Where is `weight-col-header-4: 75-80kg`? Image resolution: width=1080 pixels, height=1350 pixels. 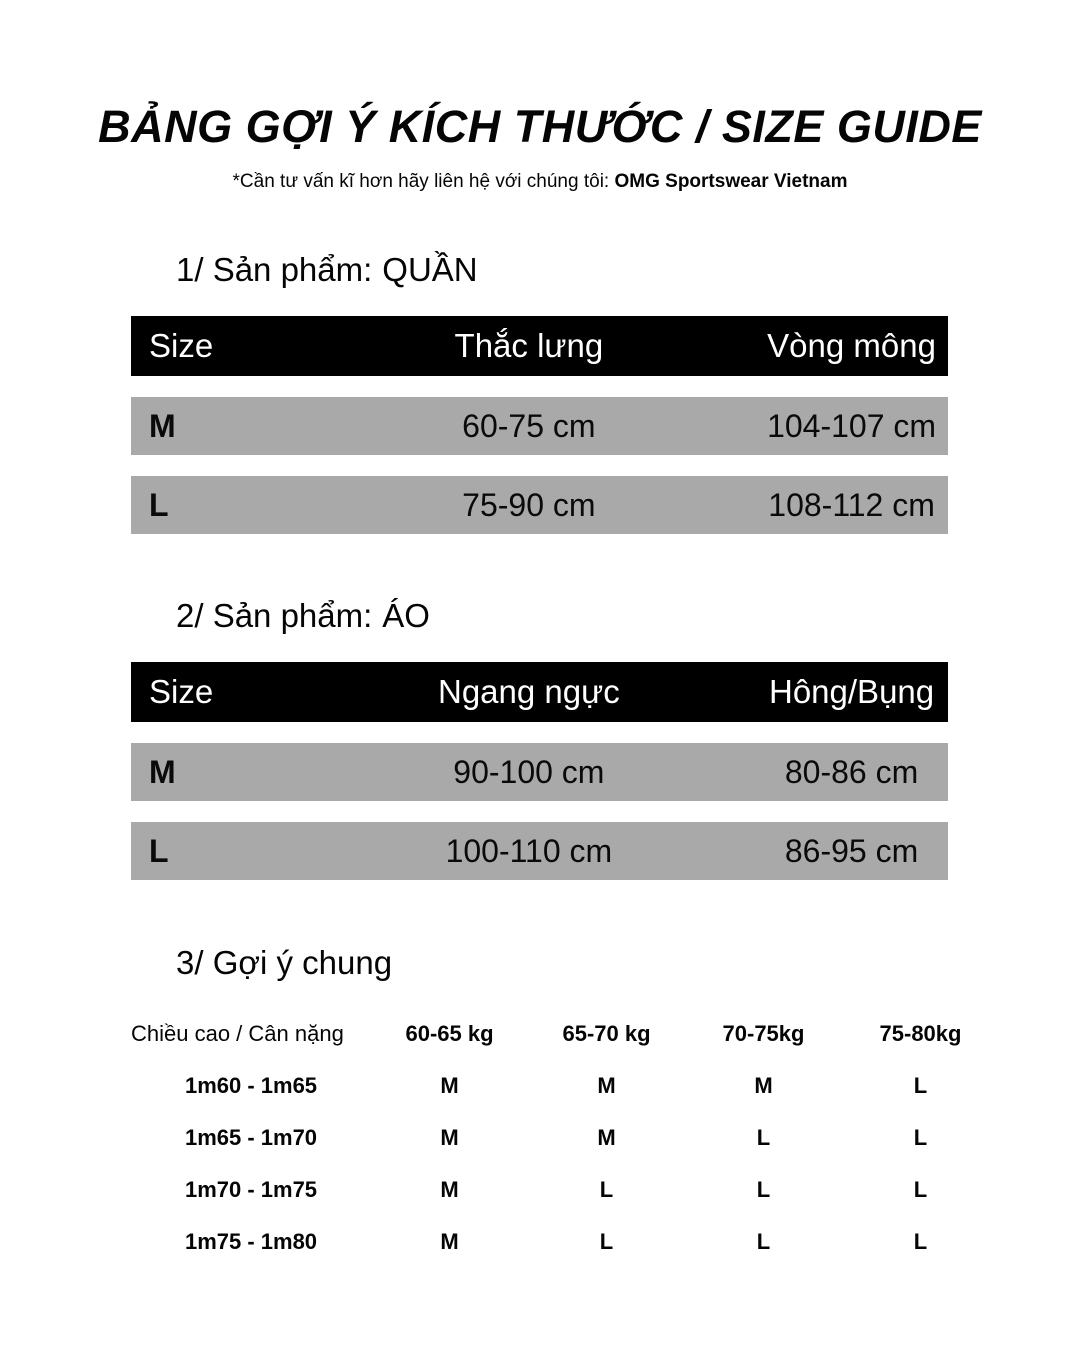 weight-col-header-4: 75-80kg is located at coordinates (920, 1034).